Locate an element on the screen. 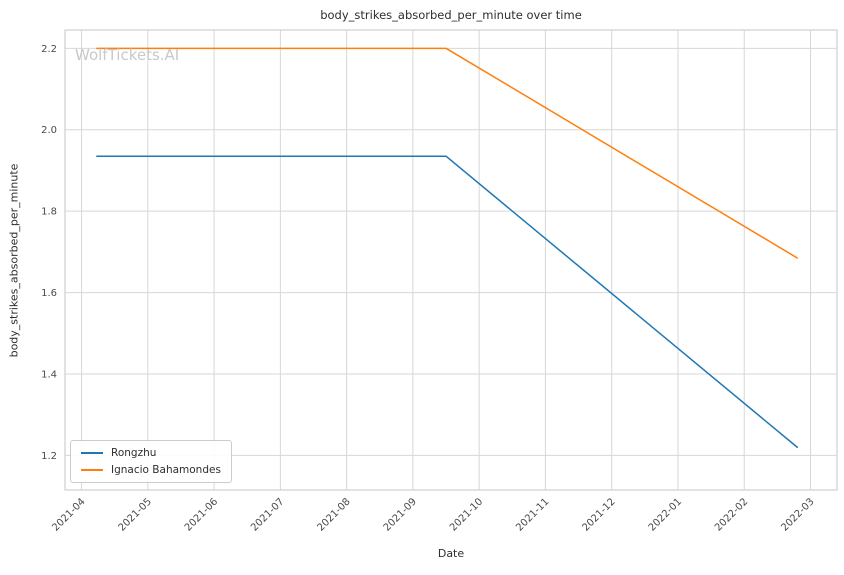  x-tick-label: 2021-06 is located at coordinates (201, 514).